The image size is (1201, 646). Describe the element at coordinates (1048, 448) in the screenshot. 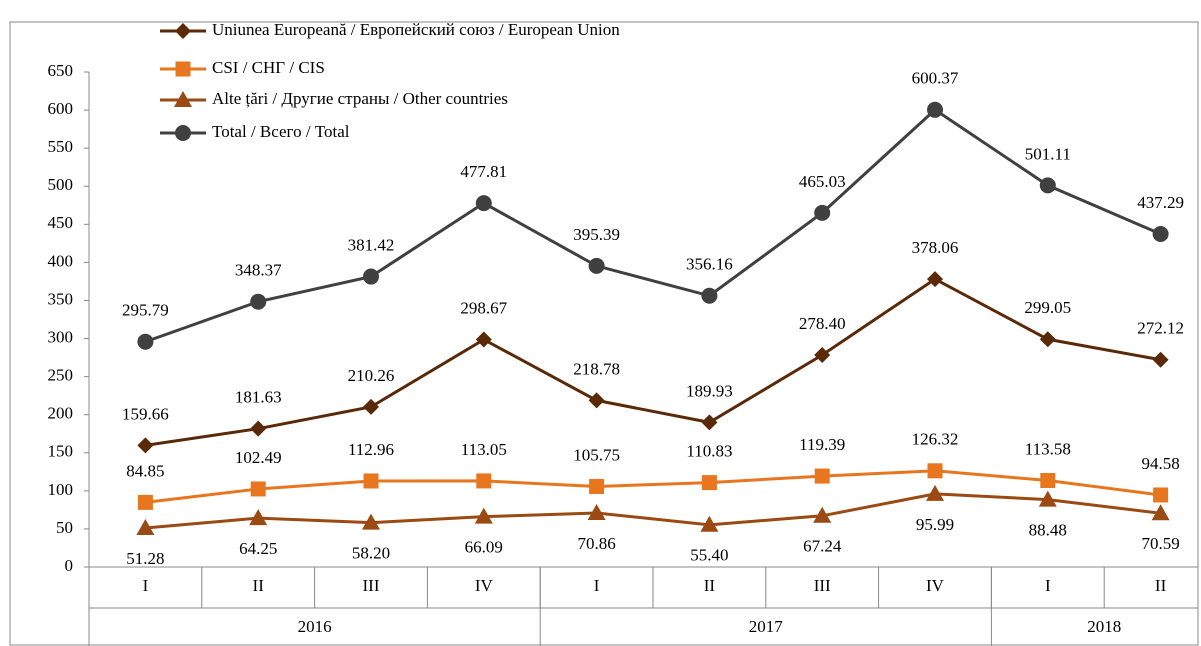

I see `data-label: 113.58` at that location.